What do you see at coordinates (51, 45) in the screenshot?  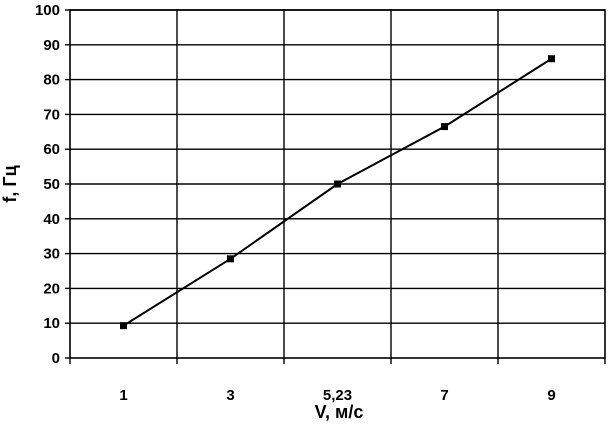 I see `y-tick-label: 90` at bounding box center [51, 45].